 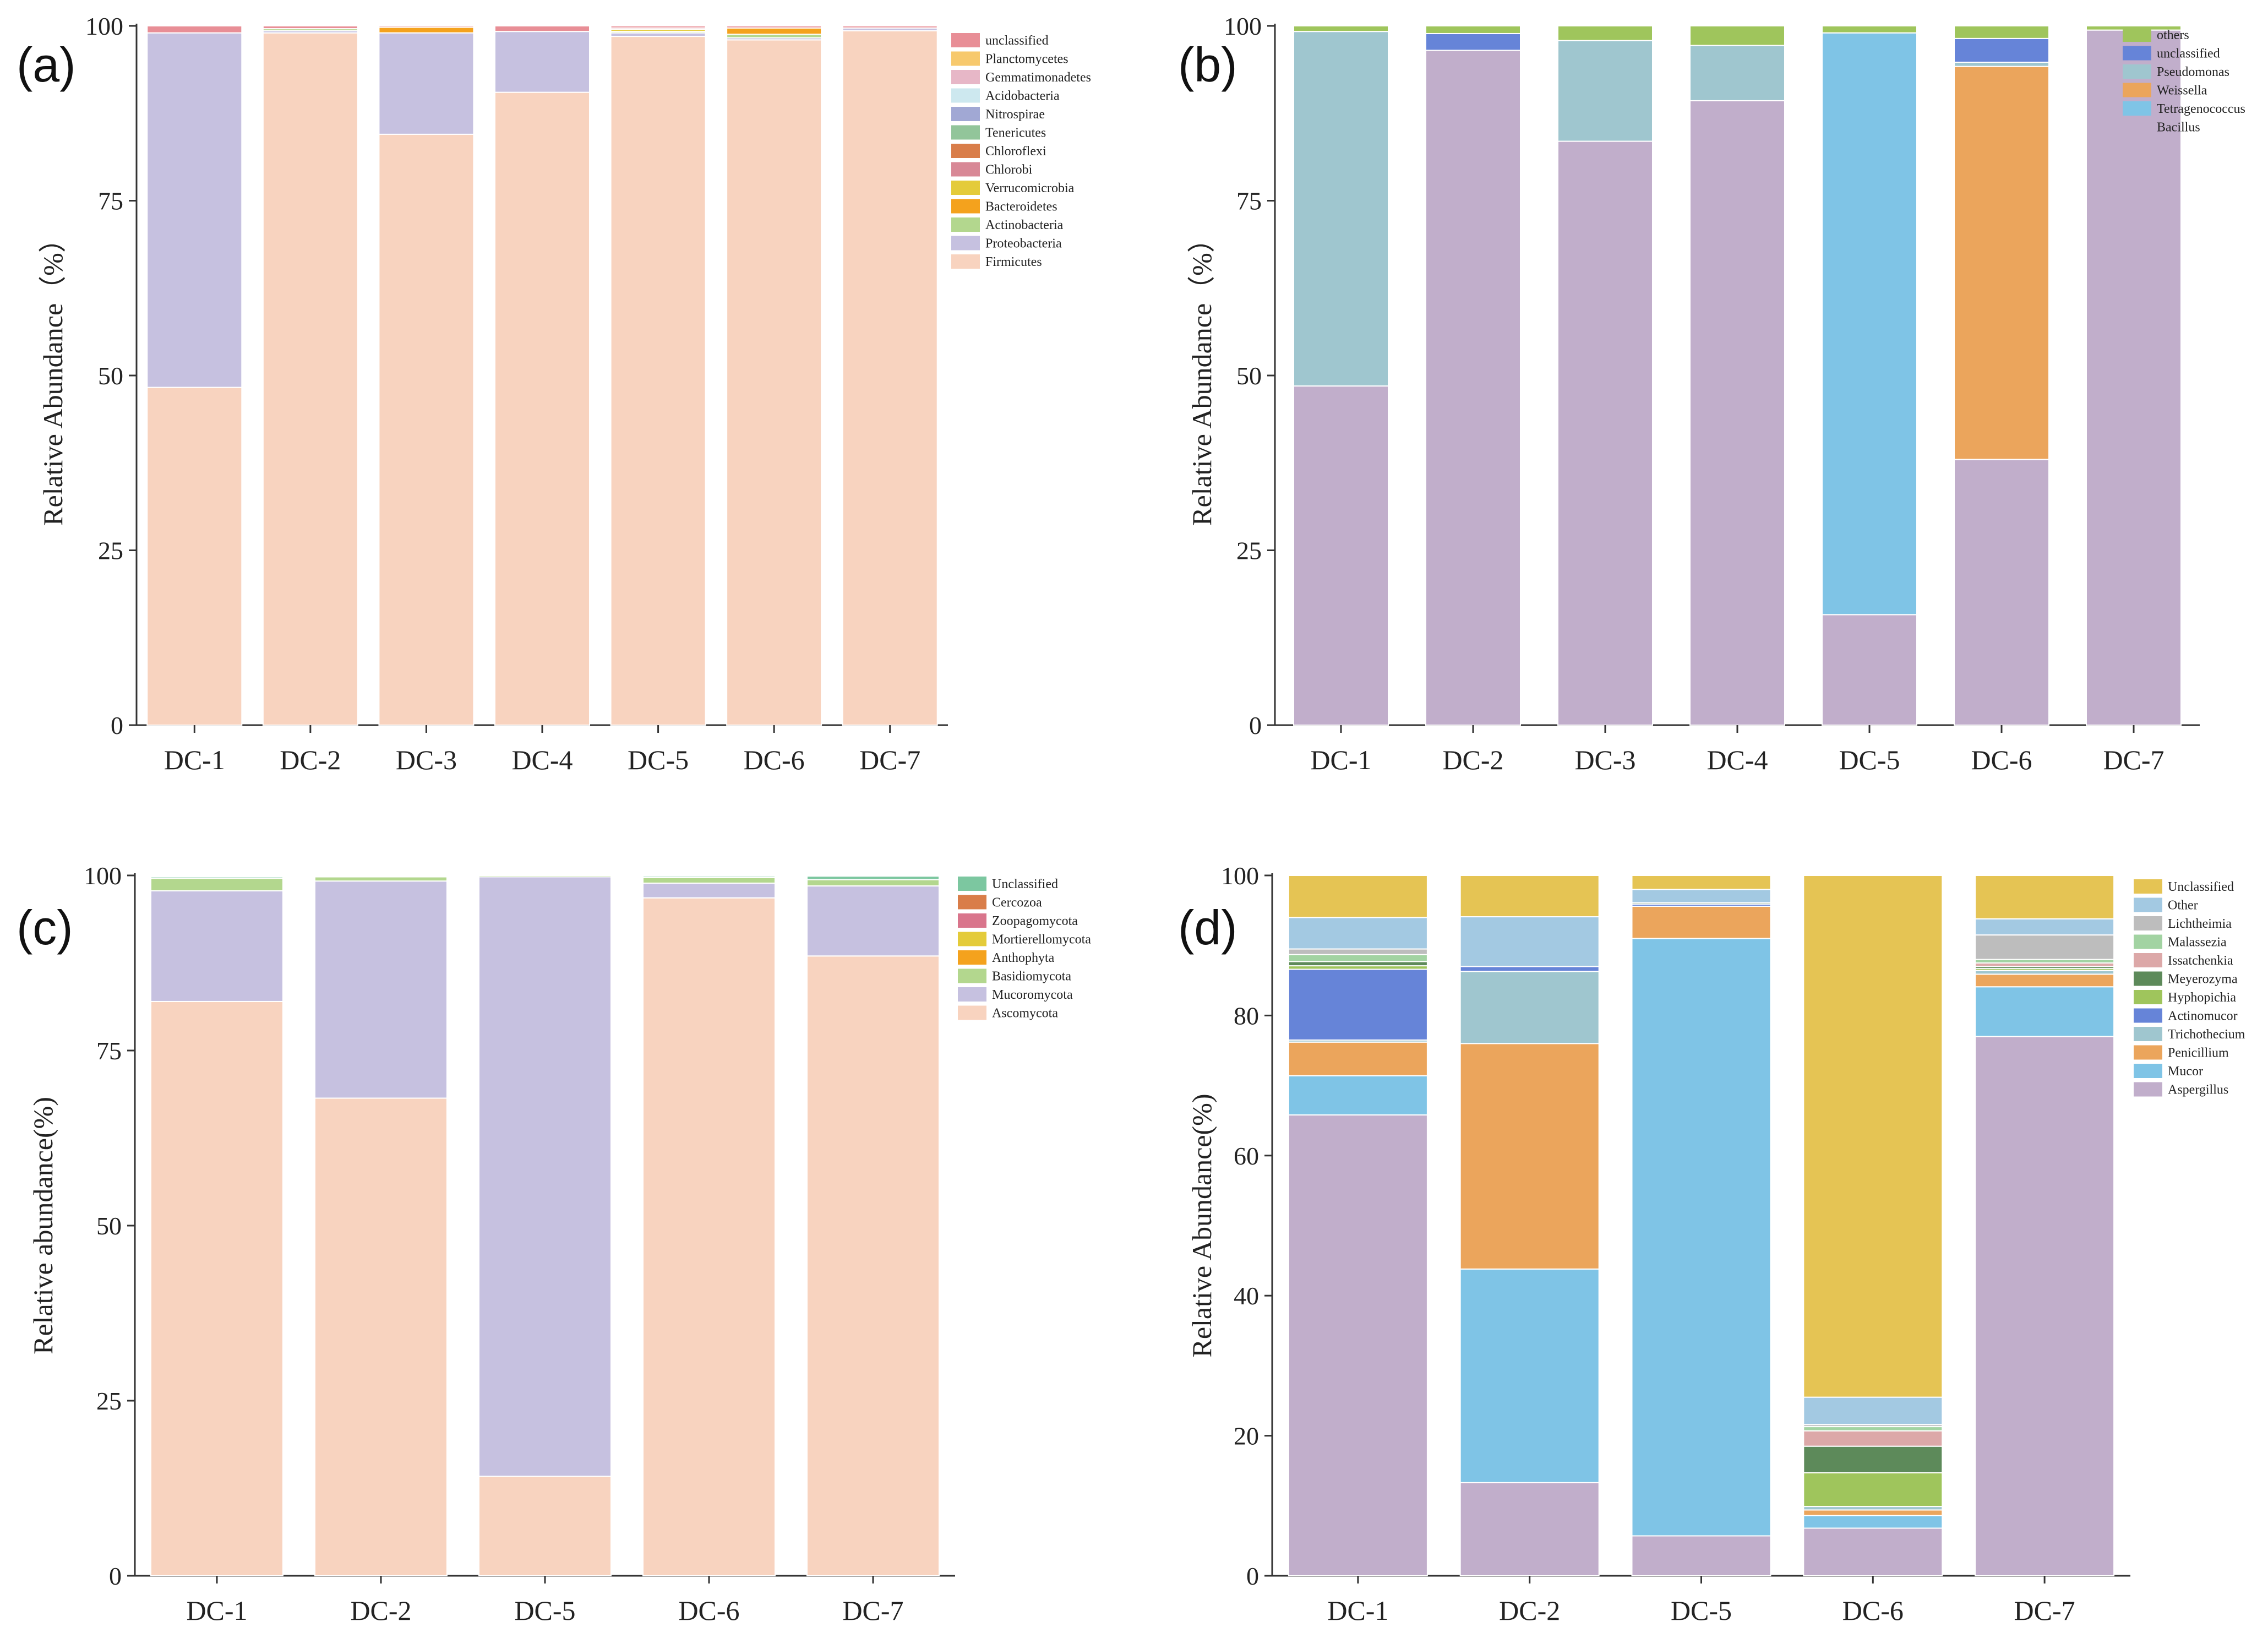 I want to click on legend-label: Acidobacteria, so click(x=1022, y=96).